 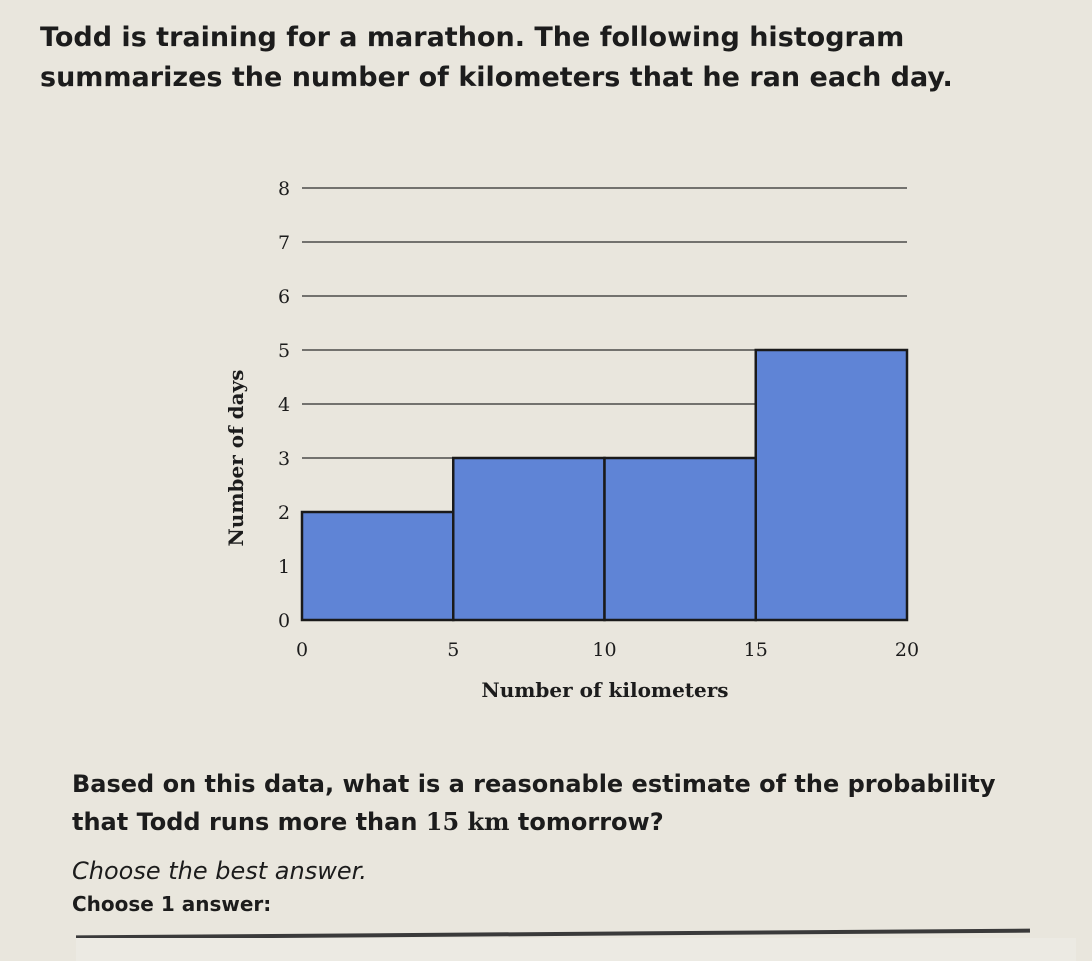 I want to click on y-tick-label-4: 4, so click(x=284, y=405).